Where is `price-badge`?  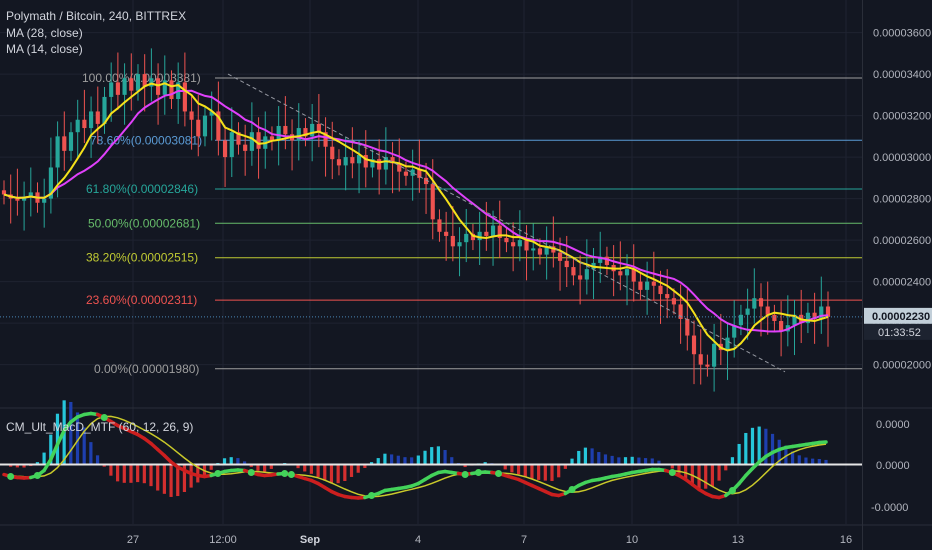
price-badge is located at coordinates (898, 315).